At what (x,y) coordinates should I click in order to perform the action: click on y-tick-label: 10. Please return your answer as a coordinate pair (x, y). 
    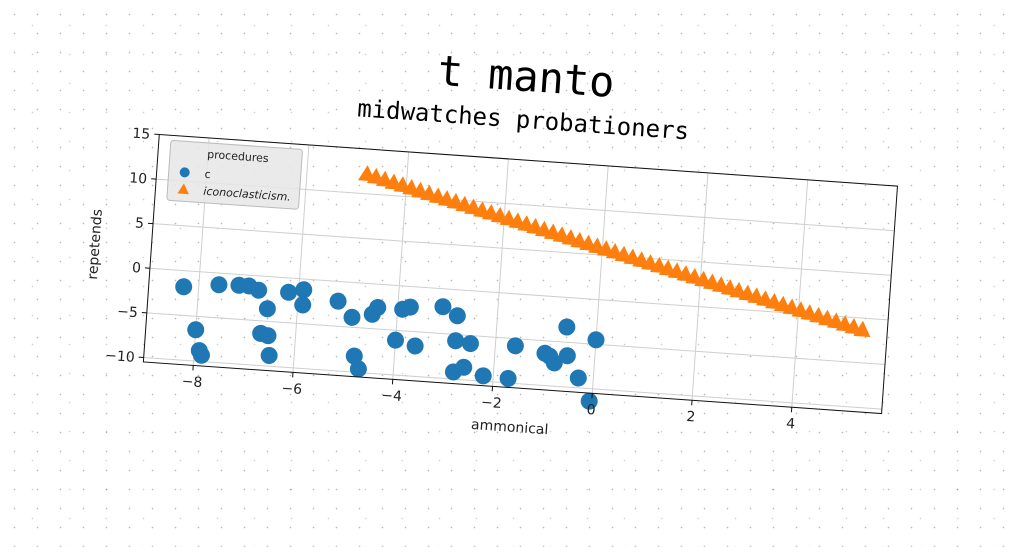
    Looking at the image, I should click on (138, 178).